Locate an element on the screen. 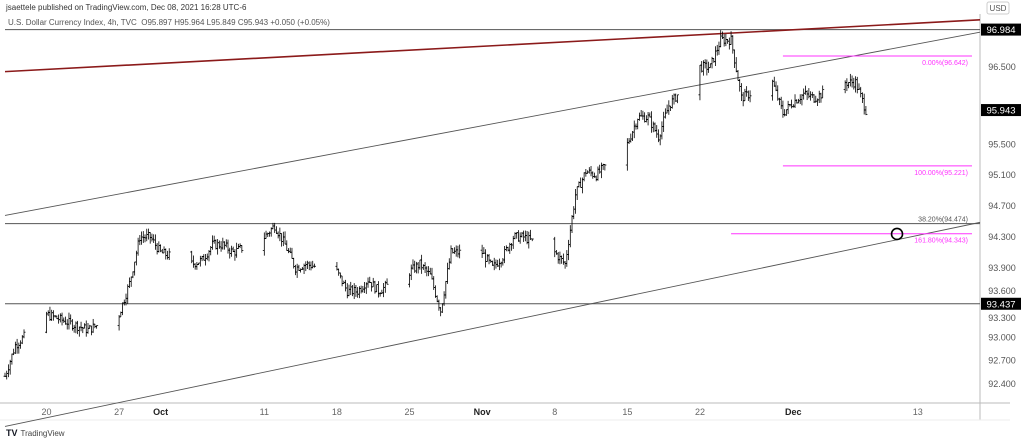 The height and width of the screenshot is (442, 1024). y-tick-label: 94.300 is located at coordinates (1002, 237).